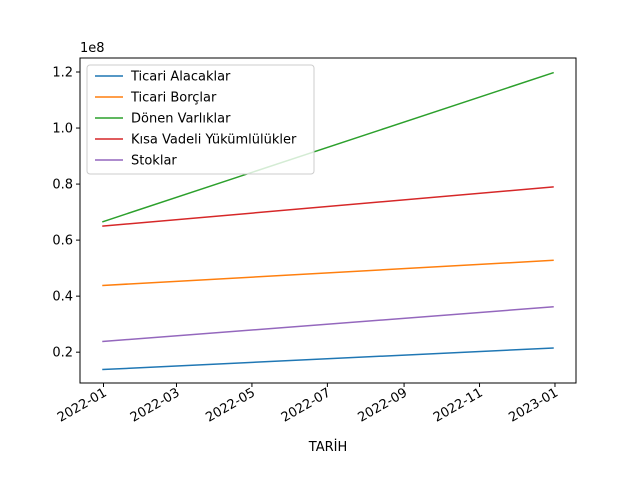  Describe the element at coordinates (62, 185) in the screenshot. I see `y-tick-label: 0.8` at that location.